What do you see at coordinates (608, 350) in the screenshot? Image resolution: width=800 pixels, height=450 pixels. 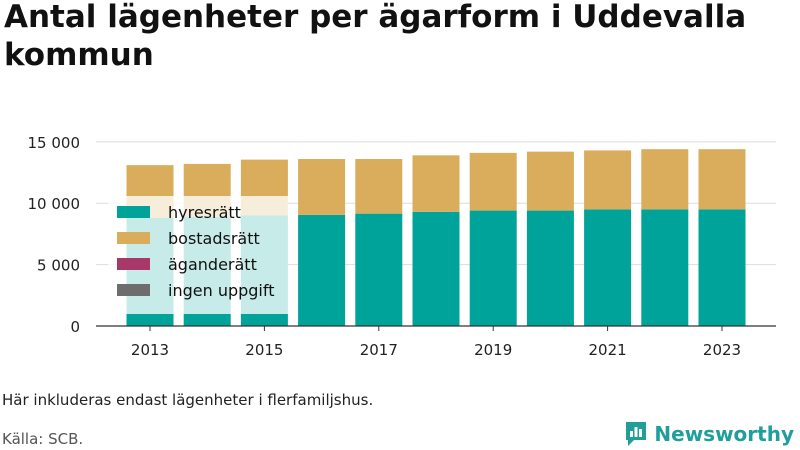 I see `x-tick-label: 2021` at bounding box center [608, 350].